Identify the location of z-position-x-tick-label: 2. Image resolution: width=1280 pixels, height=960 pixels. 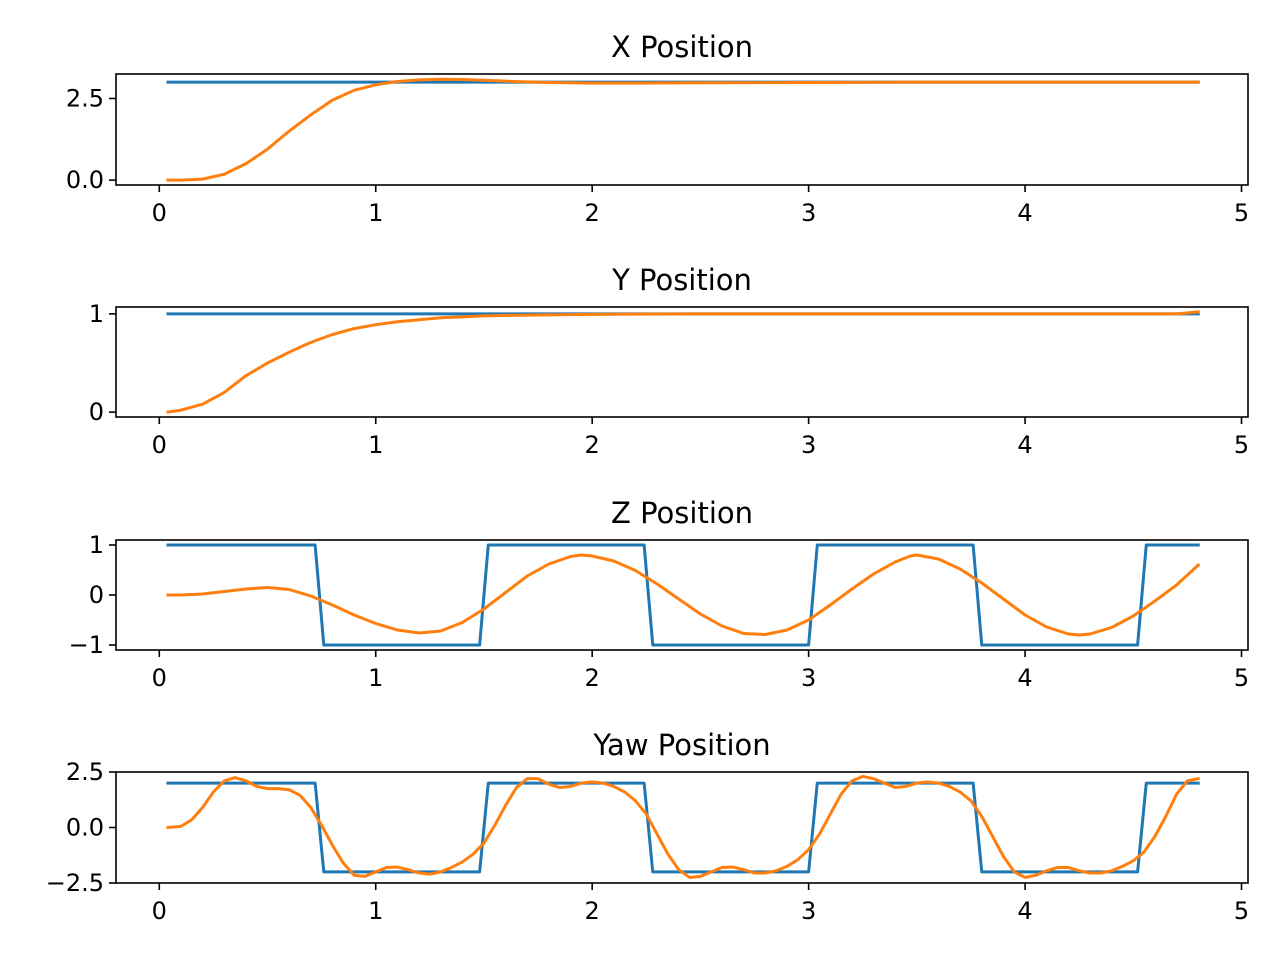
(592, 678).